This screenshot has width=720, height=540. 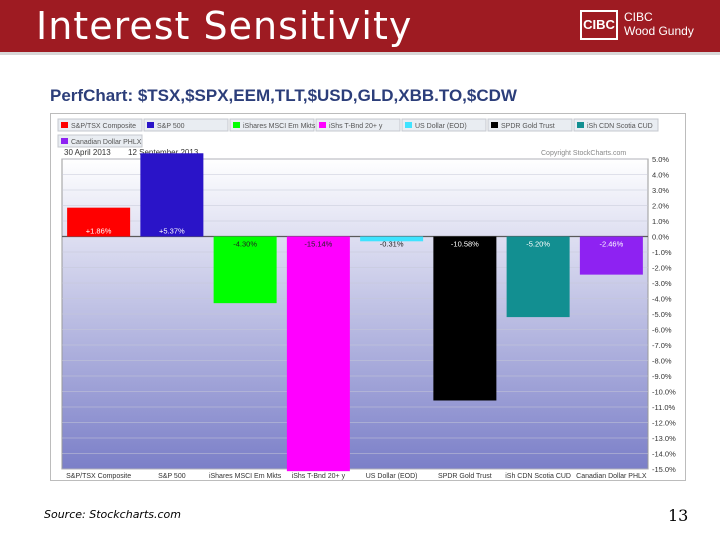 What do you see at coordinates (662, 252) in the screenshot?
I see `y-tick-label: -1.0%` at bounding box center [662, 252].